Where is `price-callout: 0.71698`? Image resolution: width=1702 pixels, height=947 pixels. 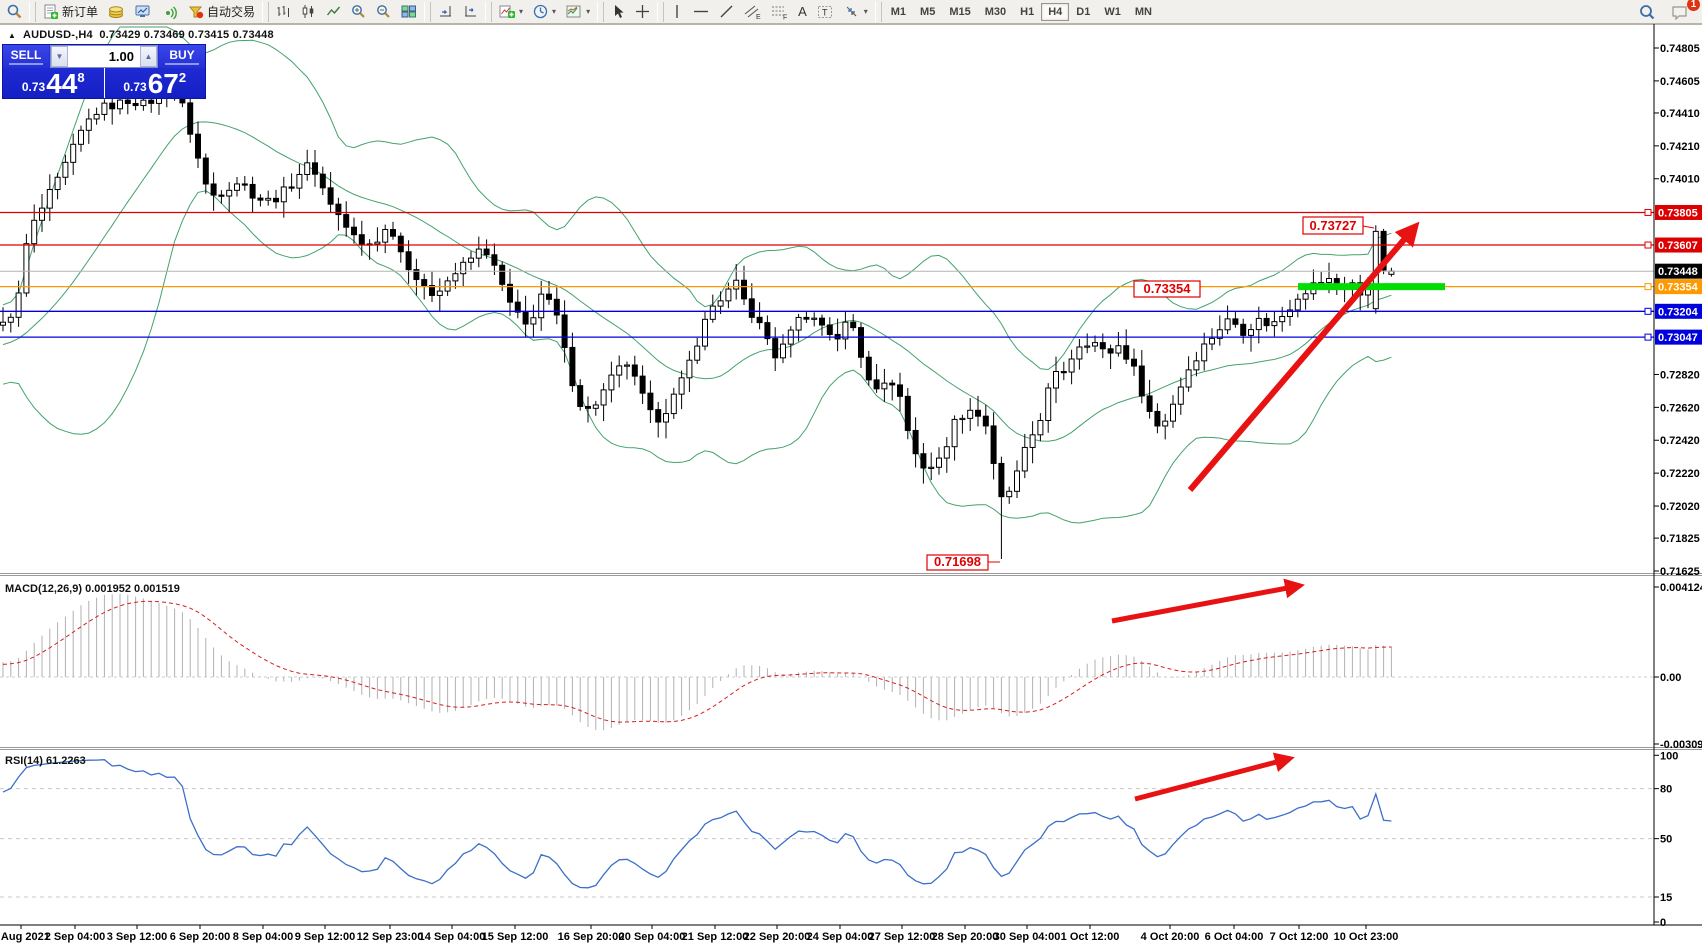 price-callout: 0.71698 is located at coordinates (963, 562).